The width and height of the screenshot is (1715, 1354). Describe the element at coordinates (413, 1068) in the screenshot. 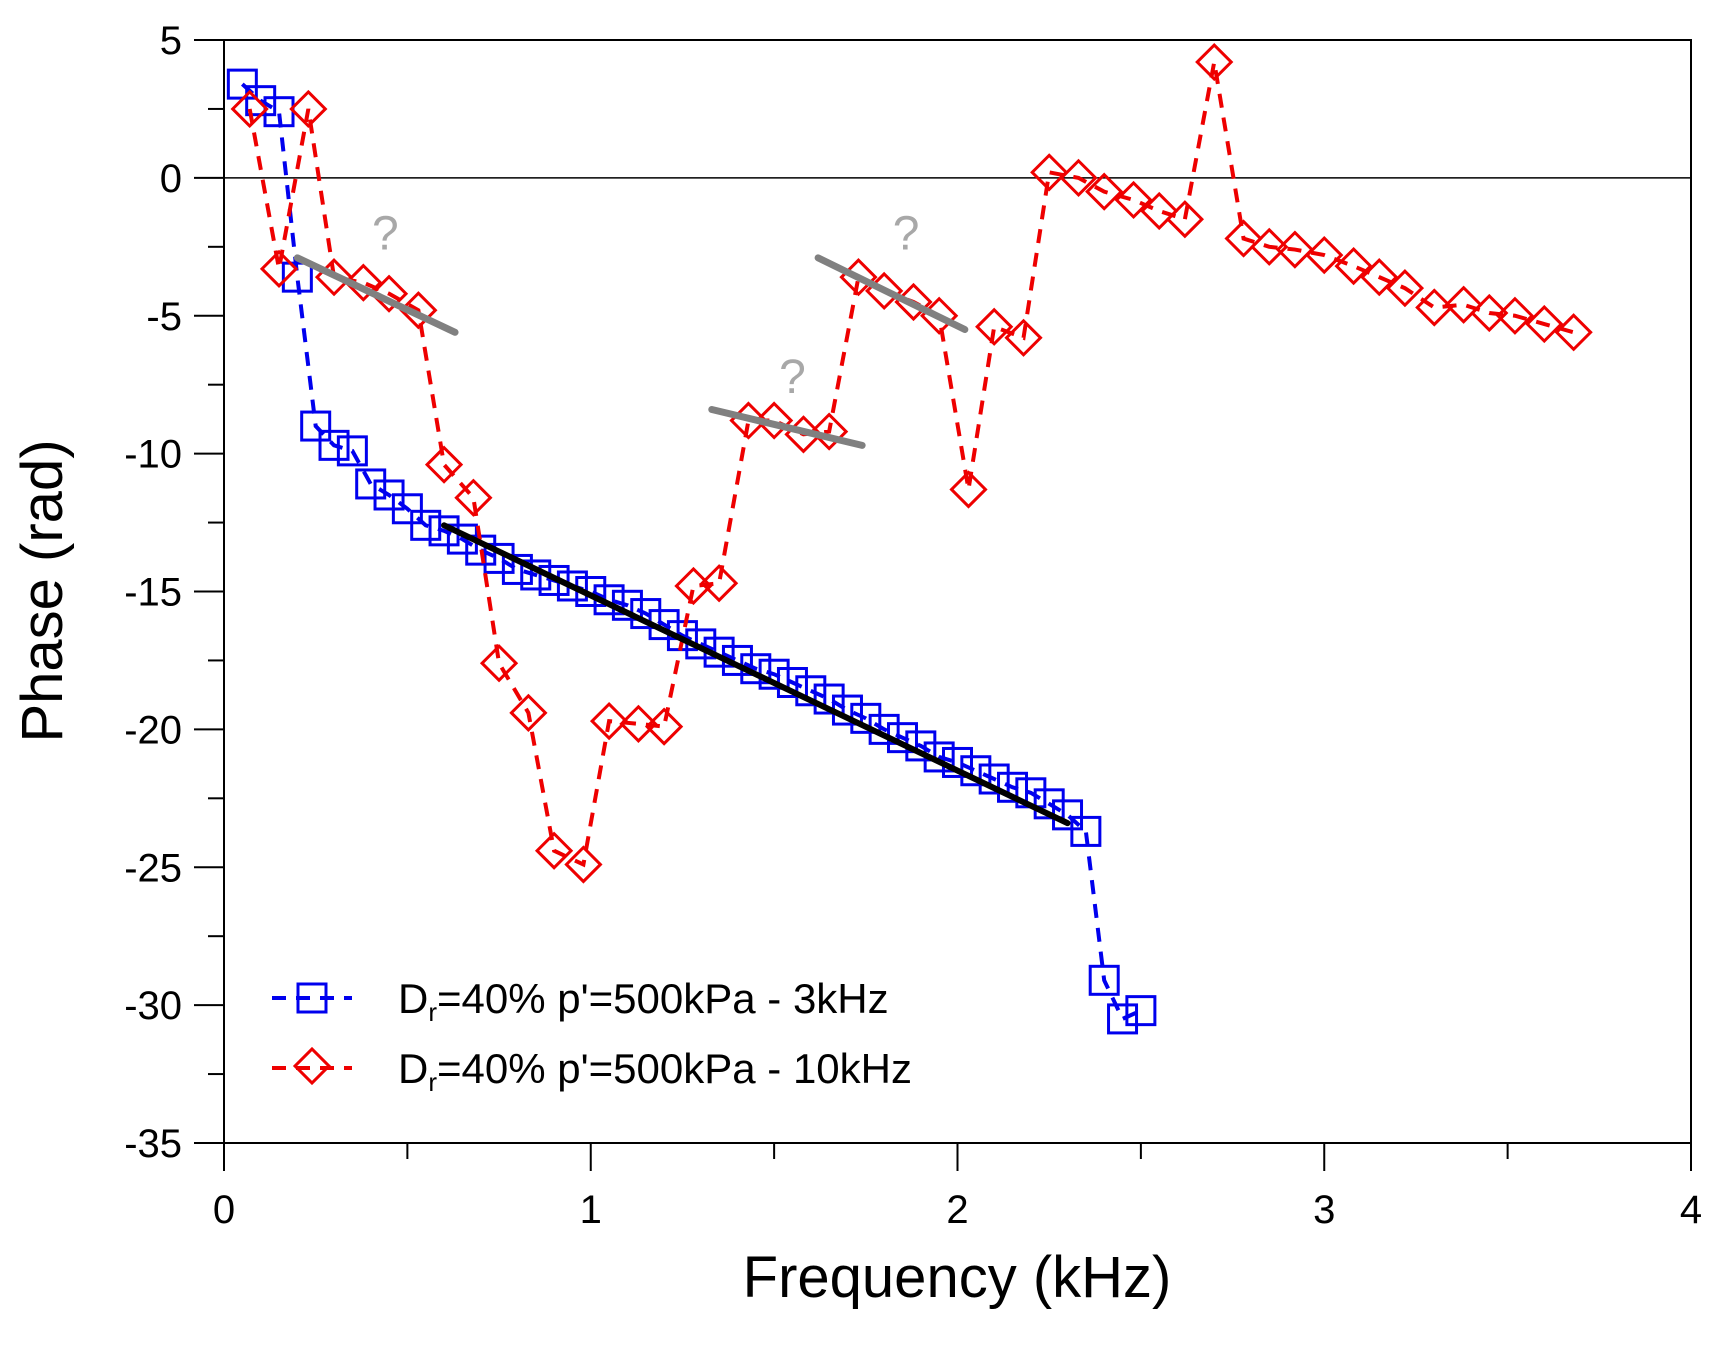

I see `legend-d-10khz: D` at that location.